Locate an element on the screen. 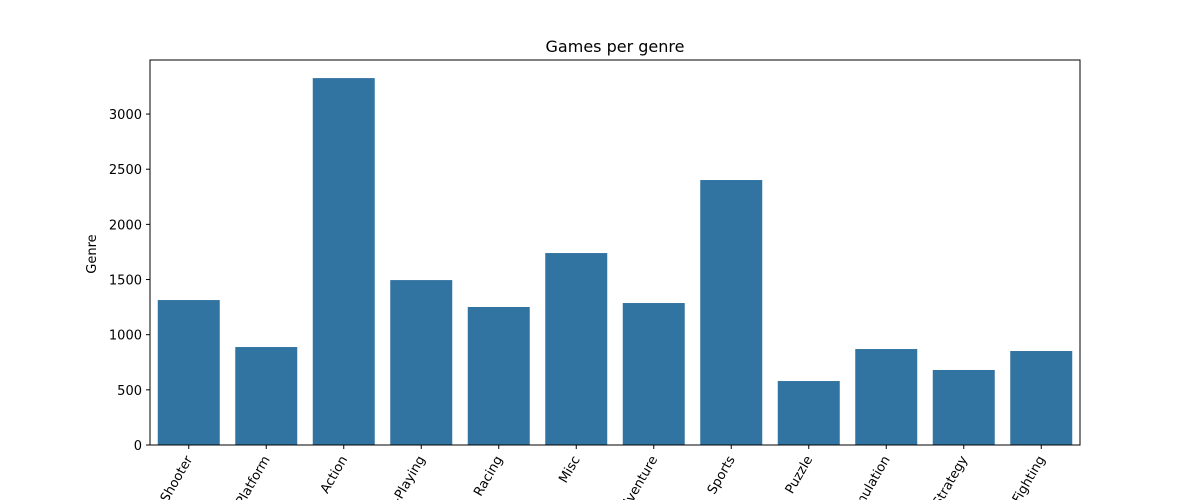 Image resolution: width=1200 pixels, height=500 pixels. y-tick-label: 1000 is located at coordinates (125, 336).